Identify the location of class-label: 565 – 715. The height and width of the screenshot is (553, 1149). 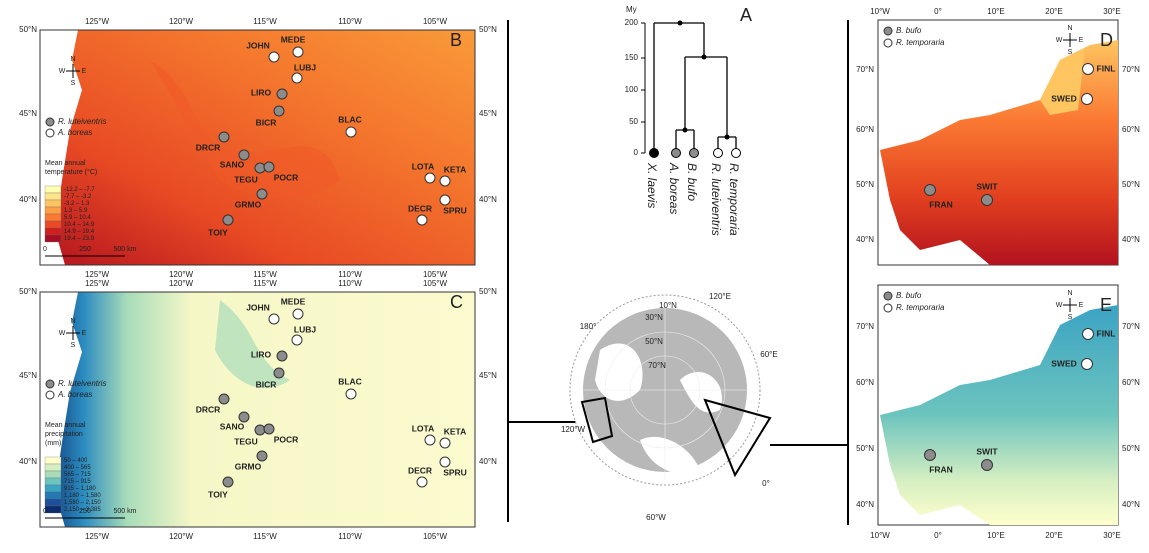
(77, 475).